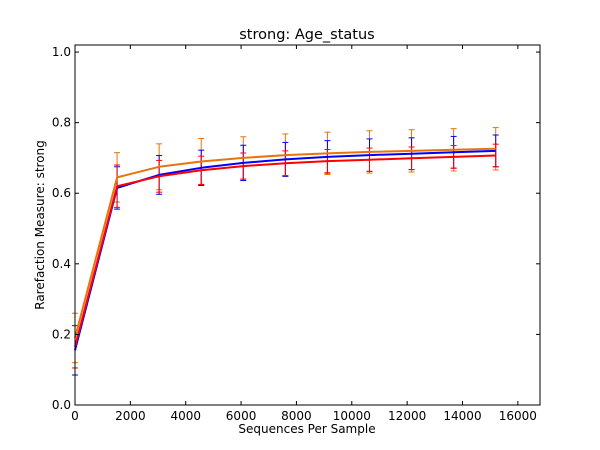 This screenshot has height=450, width=600. Describe the element at coordinates (518, 416) in the screenshot. I see `x-tick-label: 16000` at that location.